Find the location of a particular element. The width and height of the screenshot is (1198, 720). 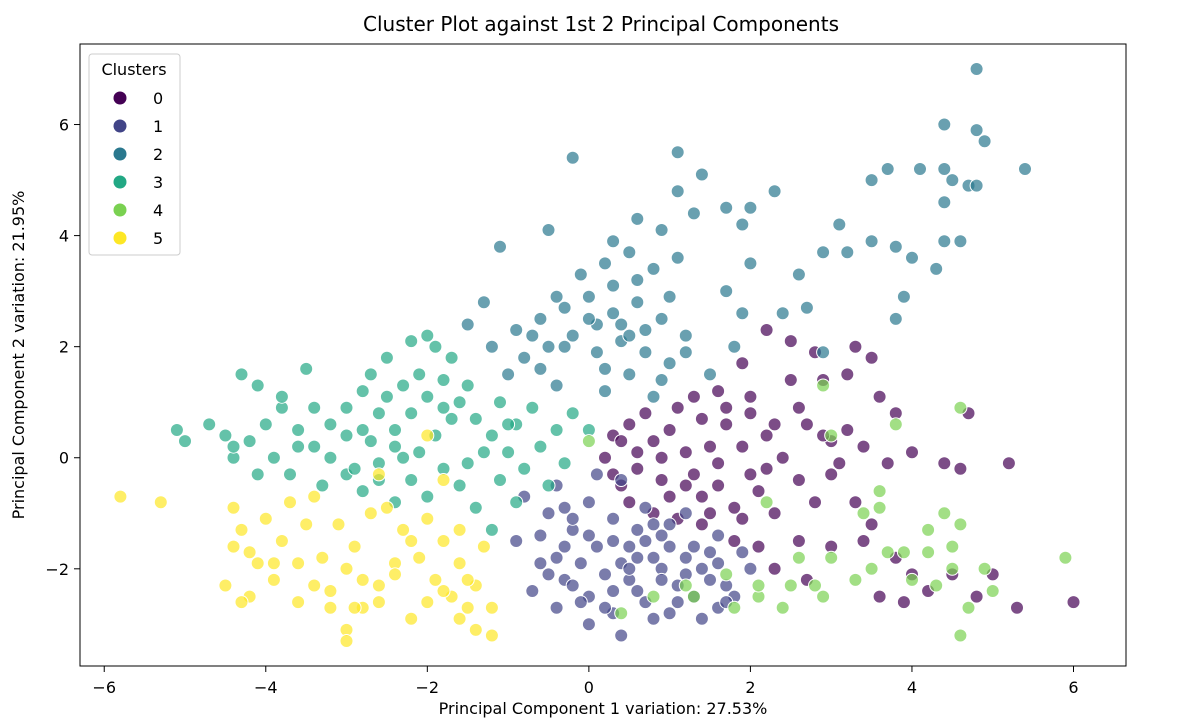

x-axis-title: Principal Component 1 variation: 27.53% is located at coordinates (603, 708).